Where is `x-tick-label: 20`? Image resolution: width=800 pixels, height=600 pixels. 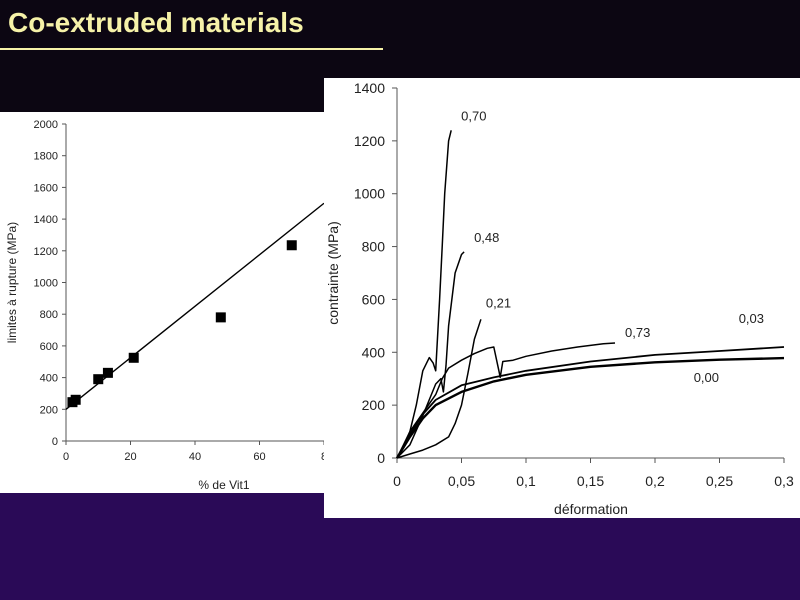 x-tick-label: 20 is located at coordinates (130, 457).